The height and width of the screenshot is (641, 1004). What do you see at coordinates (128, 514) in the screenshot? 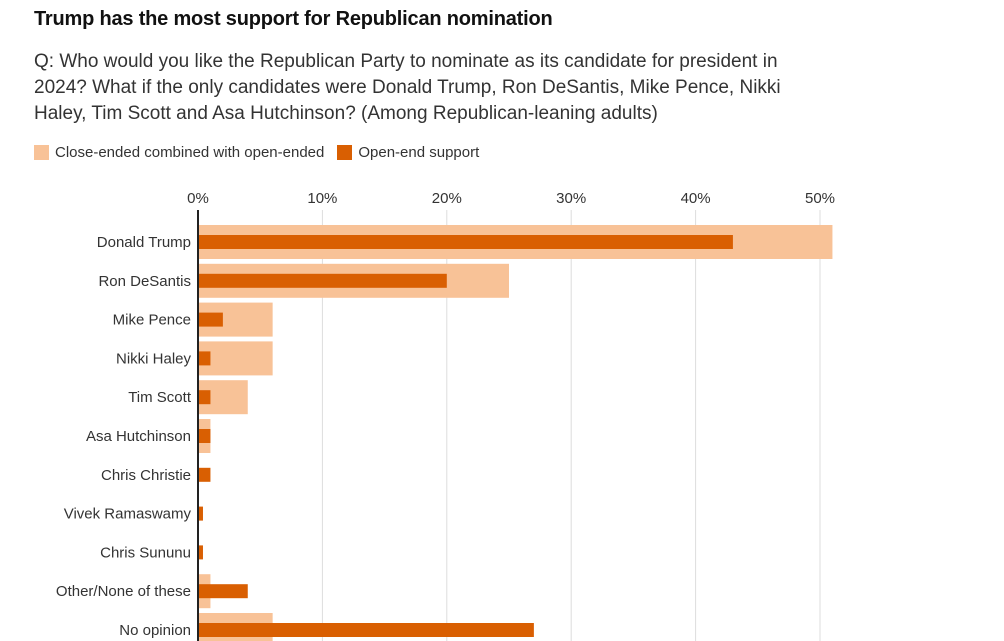
I see `category-label: Vivek Ramaswamy` at bounding box center [128, 514].